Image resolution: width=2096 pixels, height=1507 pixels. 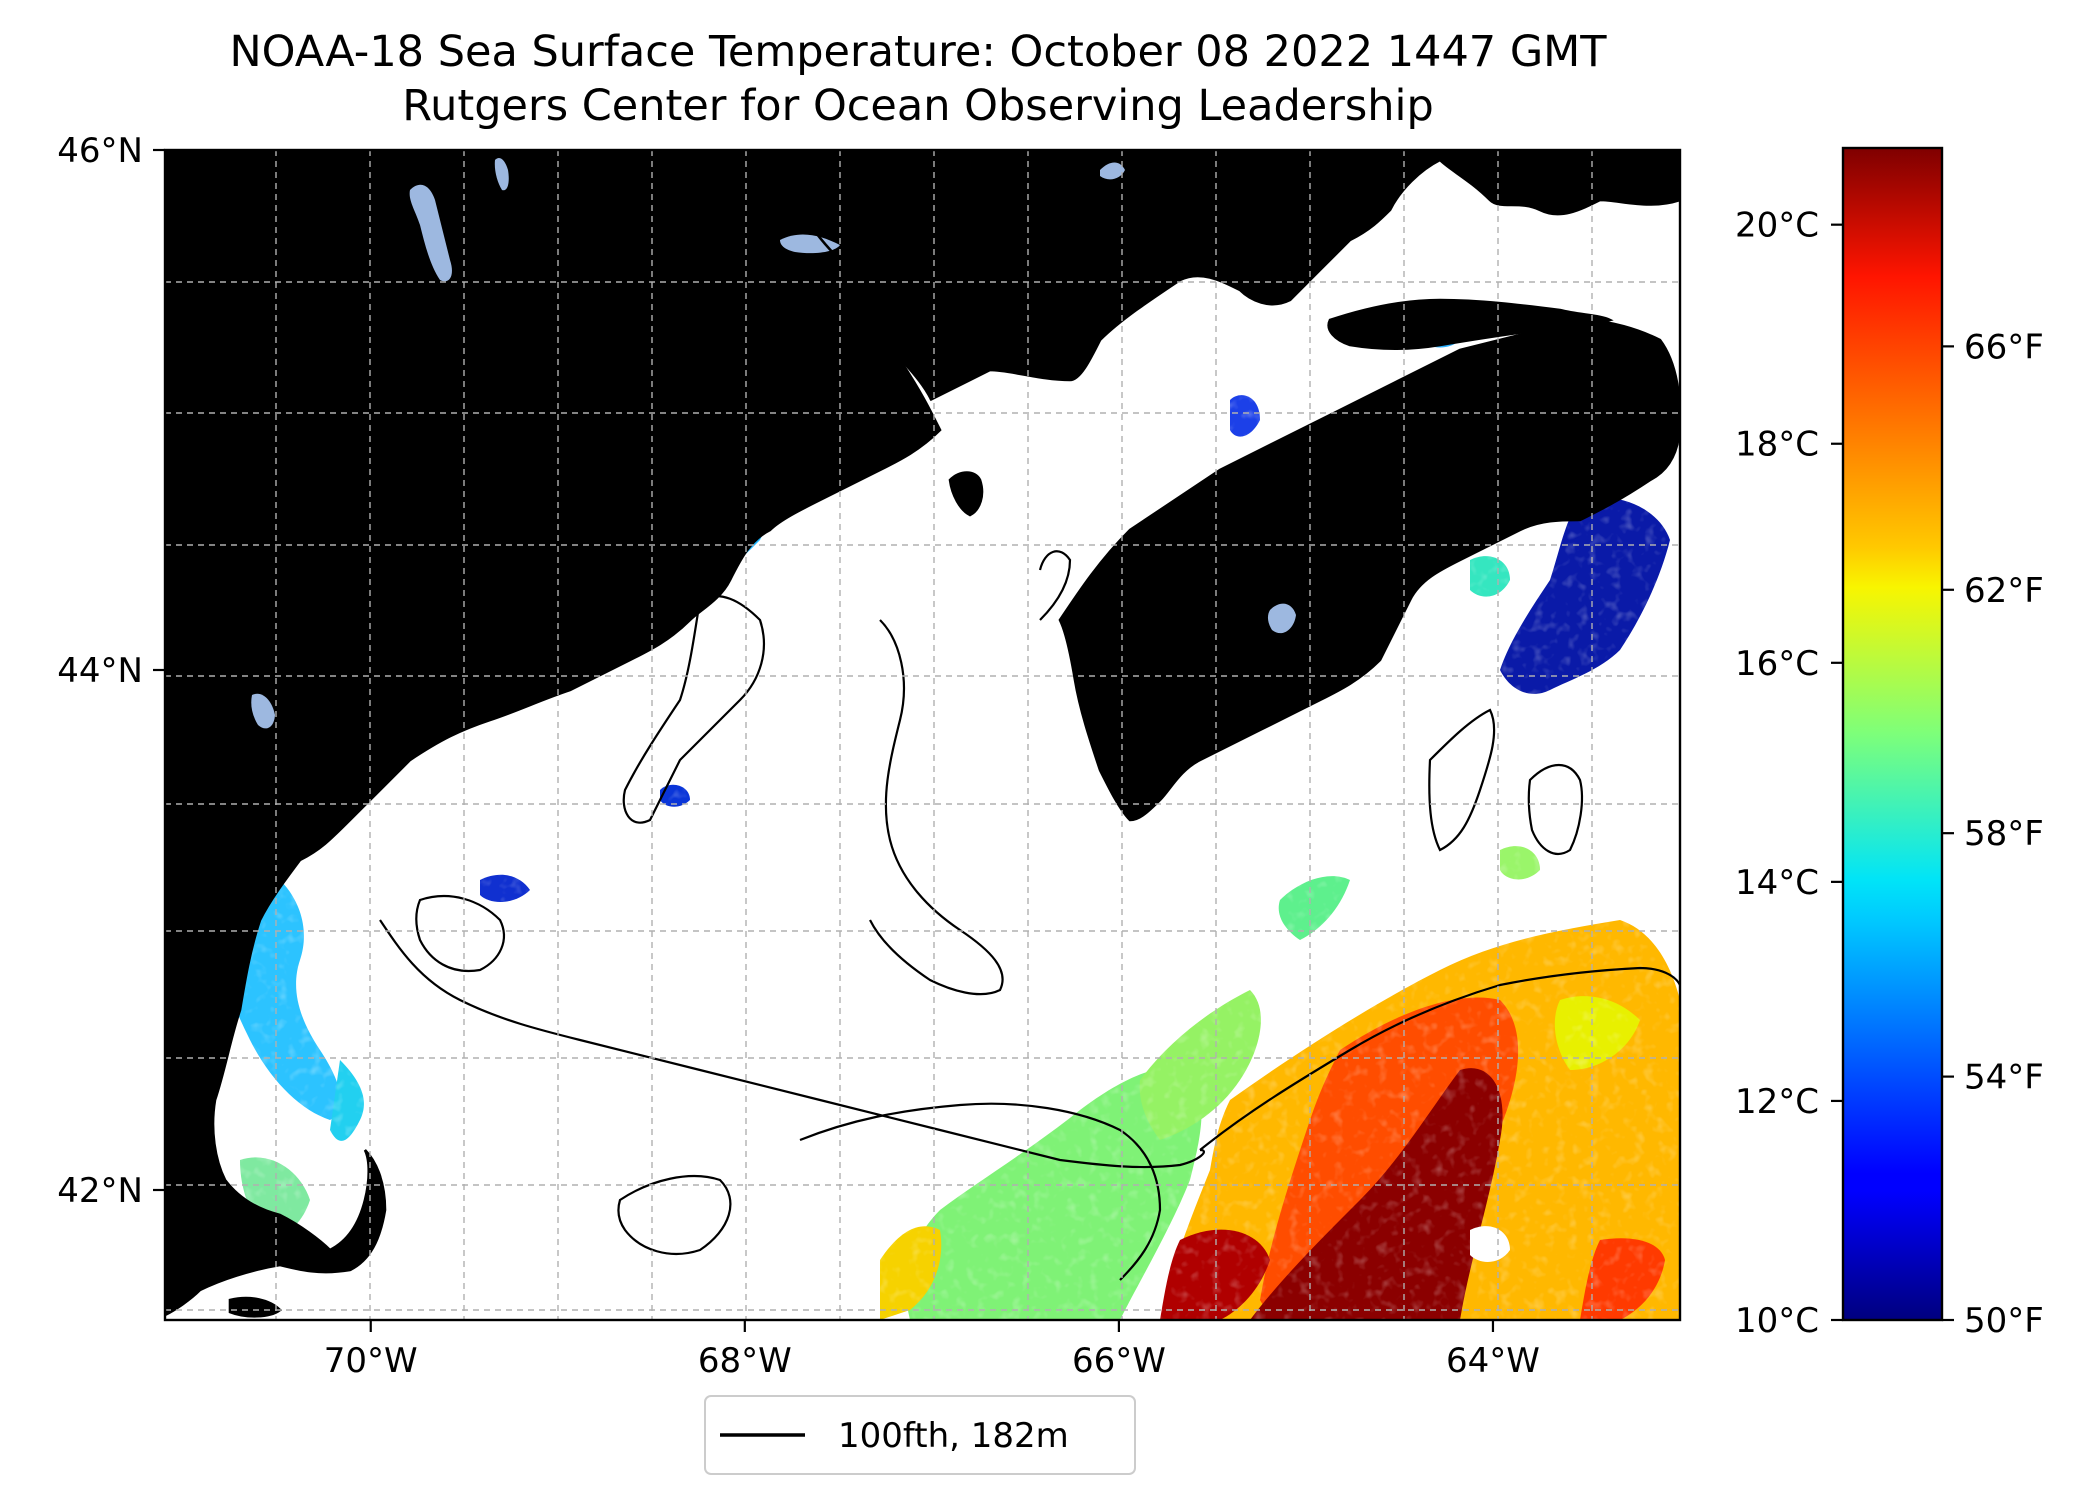 I want to click on isobath-browns-bank, so click(x=1555, y=810).